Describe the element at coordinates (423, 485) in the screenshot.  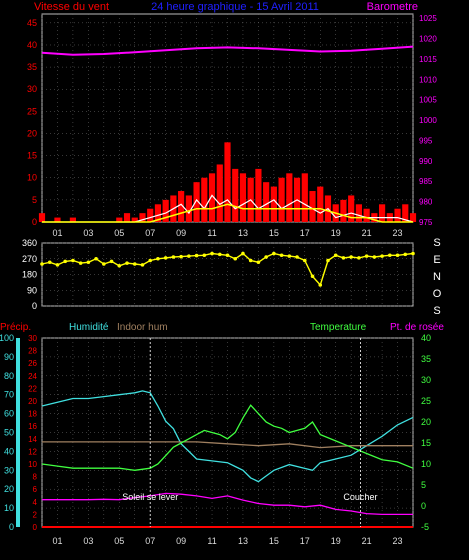
I see `y-tick-label-temperature: 5` at that location.